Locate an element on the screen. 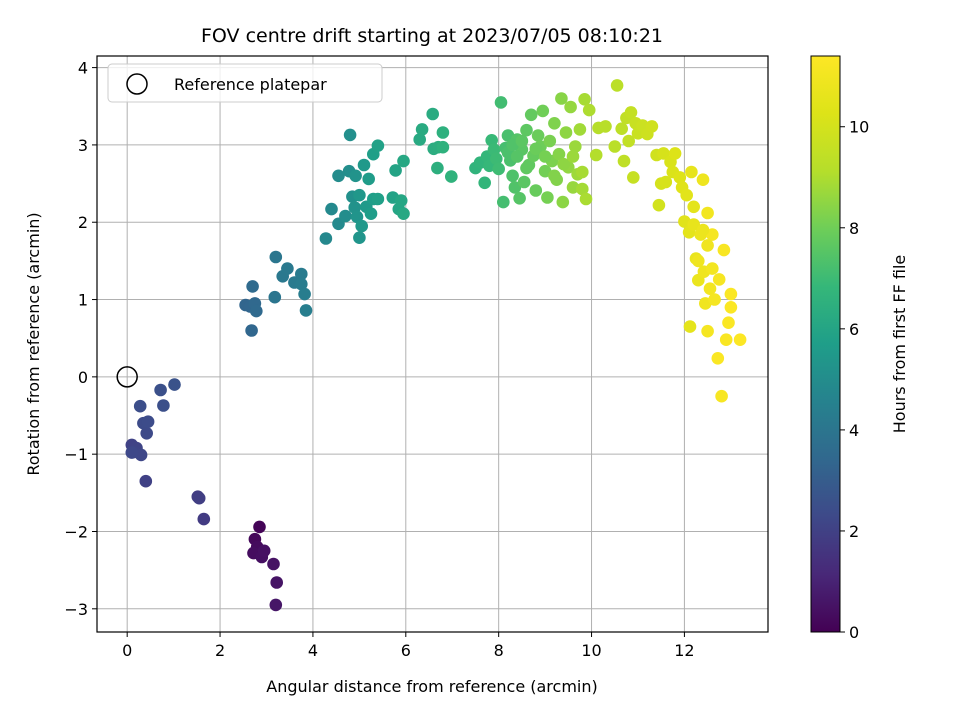 This screenshot has height=720, width=960. x-tick-label: 4 is located at coordinates (313, 650).